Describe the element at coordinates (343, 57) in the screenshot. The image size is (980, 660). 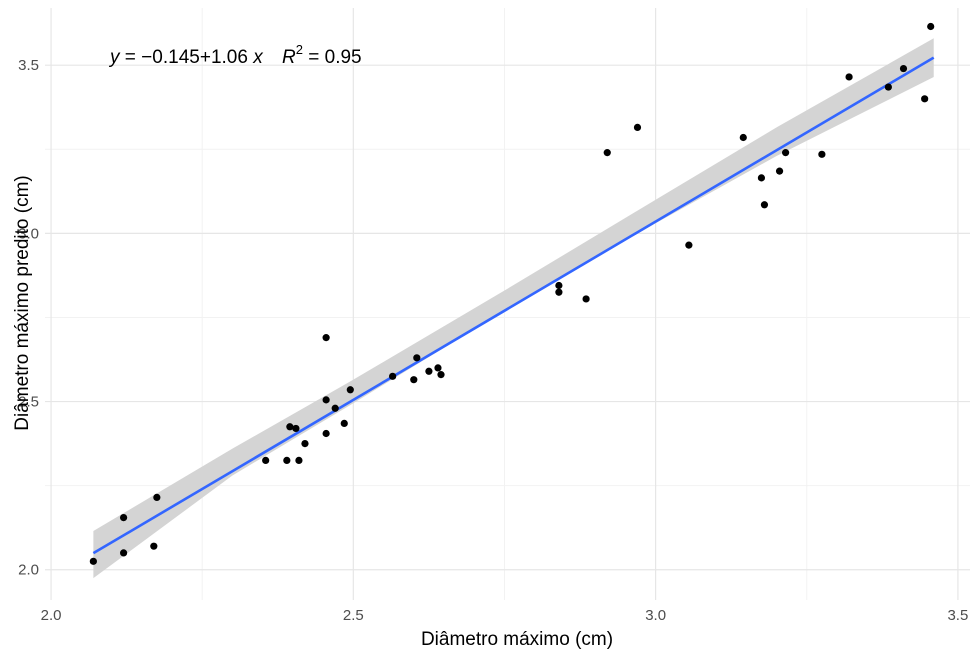
I see `eq-r-value: 0.95` at that location.